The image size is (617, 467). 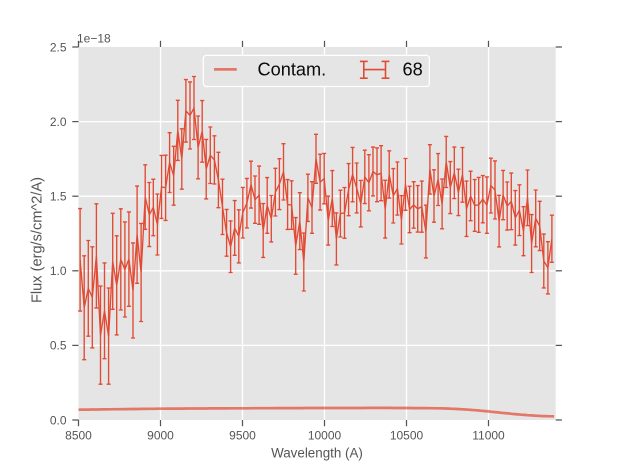 I want to click on svg-text: 2.5, so click(x=58, y=47).